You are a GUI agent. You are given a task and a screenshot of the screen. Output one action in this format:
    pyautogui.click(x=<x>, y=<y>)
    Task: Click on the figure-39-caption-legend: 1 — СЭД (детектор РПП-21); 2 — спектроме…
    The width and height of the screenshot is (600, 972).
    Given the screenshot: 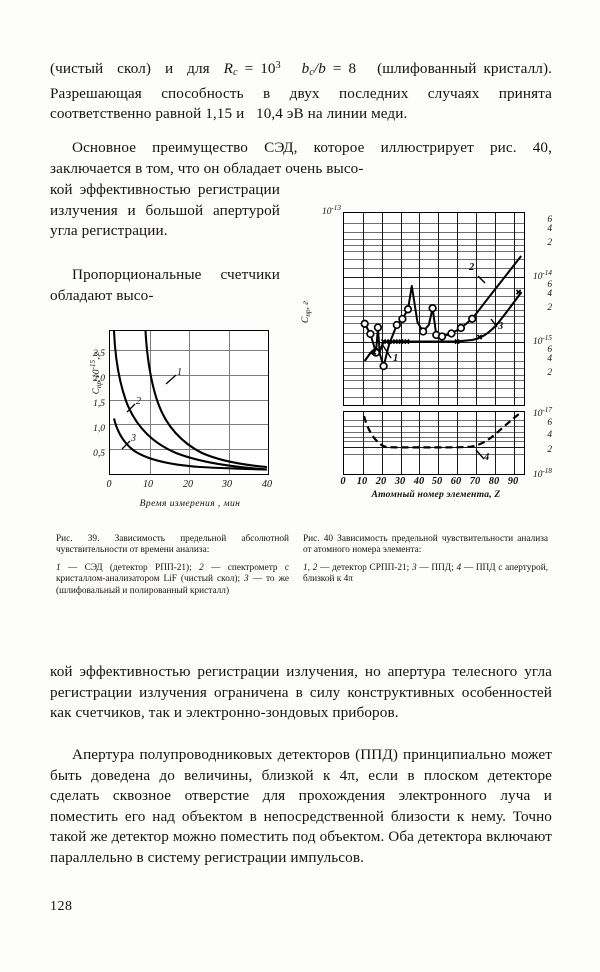 What is the action you would take?
    pyautogui.click(x=172, y=579)
    